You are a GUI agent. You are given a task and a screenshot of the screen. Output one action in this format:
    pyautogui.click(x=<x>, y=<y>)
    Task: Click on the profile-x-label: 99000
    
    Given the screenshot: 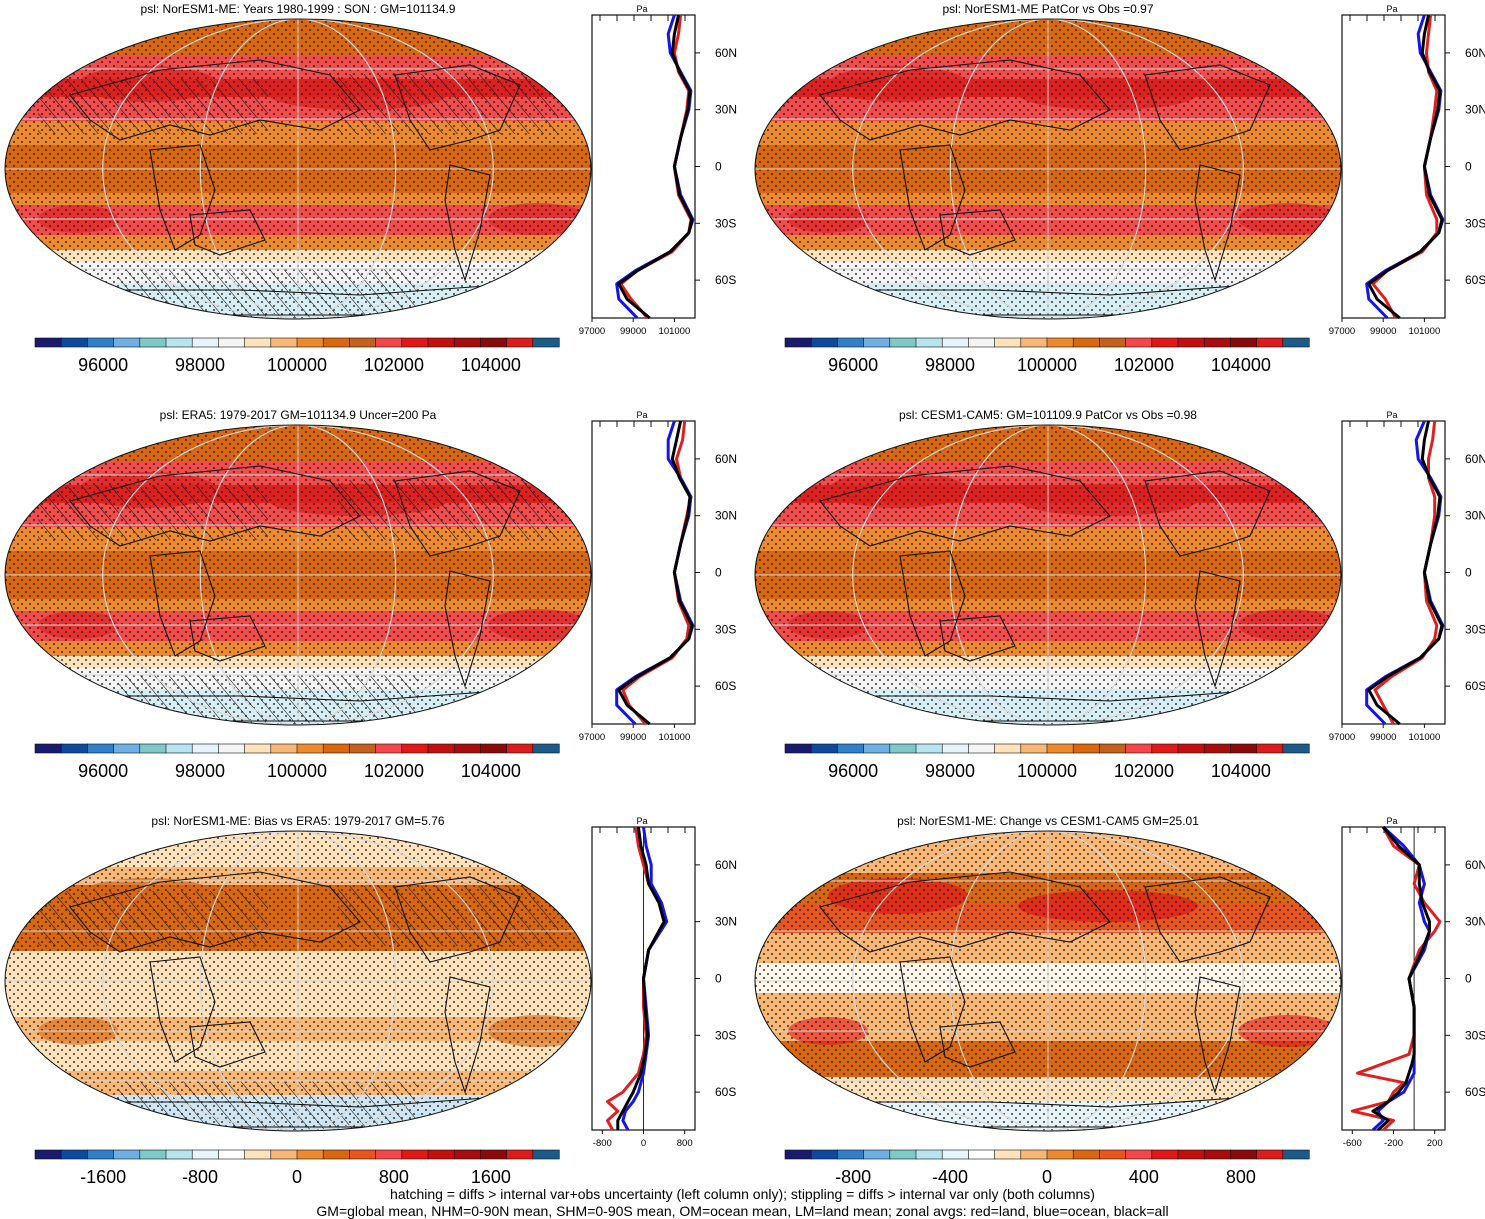 What is the action you would take?
    pyautogui.click(x=1383, y=737)
    